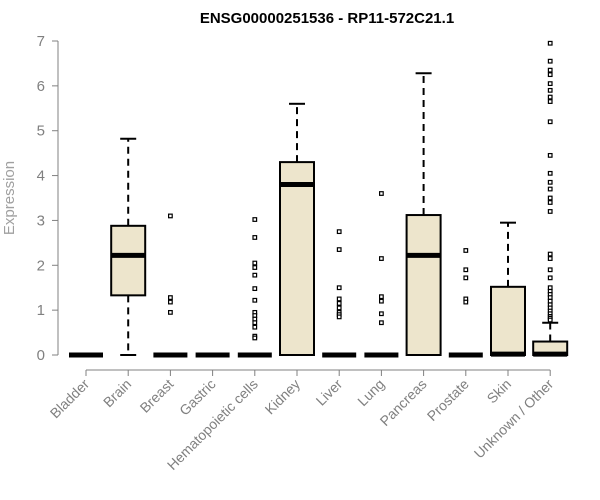  I want to click on box-lung, so click(381, 274).